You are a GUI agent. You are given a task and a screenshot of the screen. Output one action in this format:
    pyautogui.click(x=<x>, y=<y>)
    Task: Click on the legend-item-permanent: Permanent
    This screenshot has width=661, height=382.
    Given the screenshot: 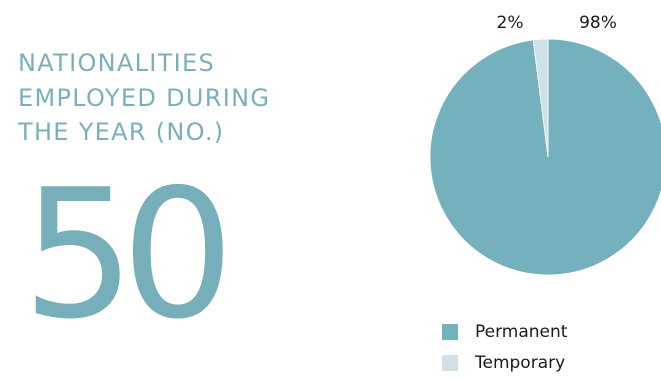 What is the action you would take?
    pyautogui.click(x=504, y=332)
    